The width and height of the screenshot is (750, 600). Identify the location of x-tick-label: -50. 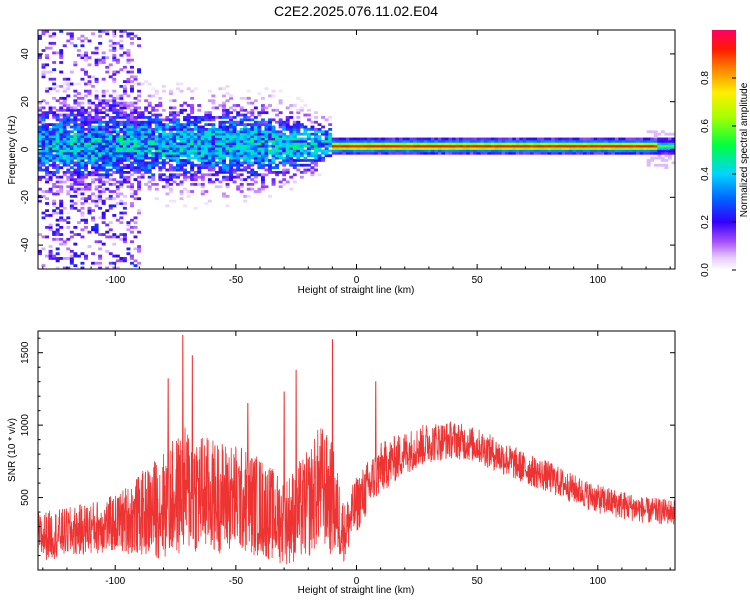
(236, 280).